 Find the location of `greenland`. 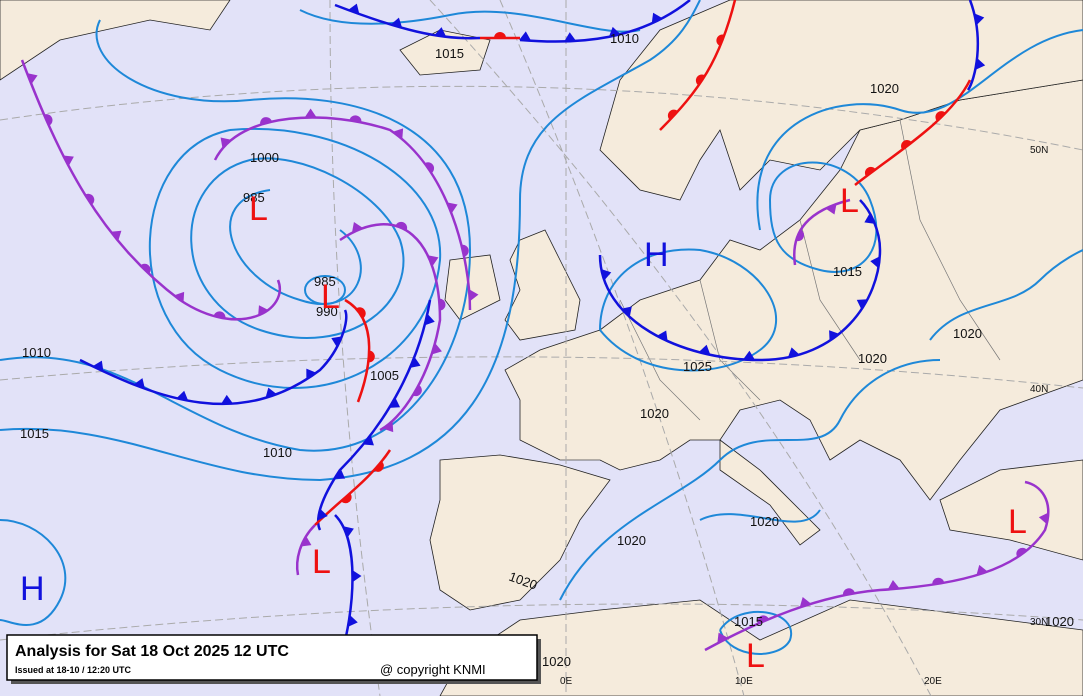

greenland is located at coordinates (115, 40).